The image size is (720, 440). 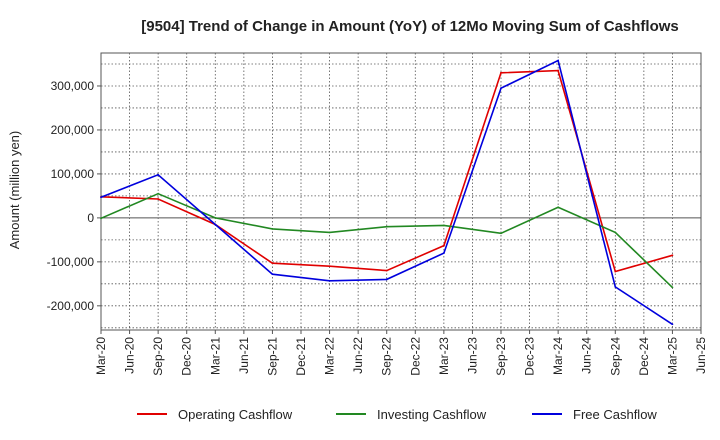 I want to click on x-tick-label: Jun-22, so click(x=358, y=355).